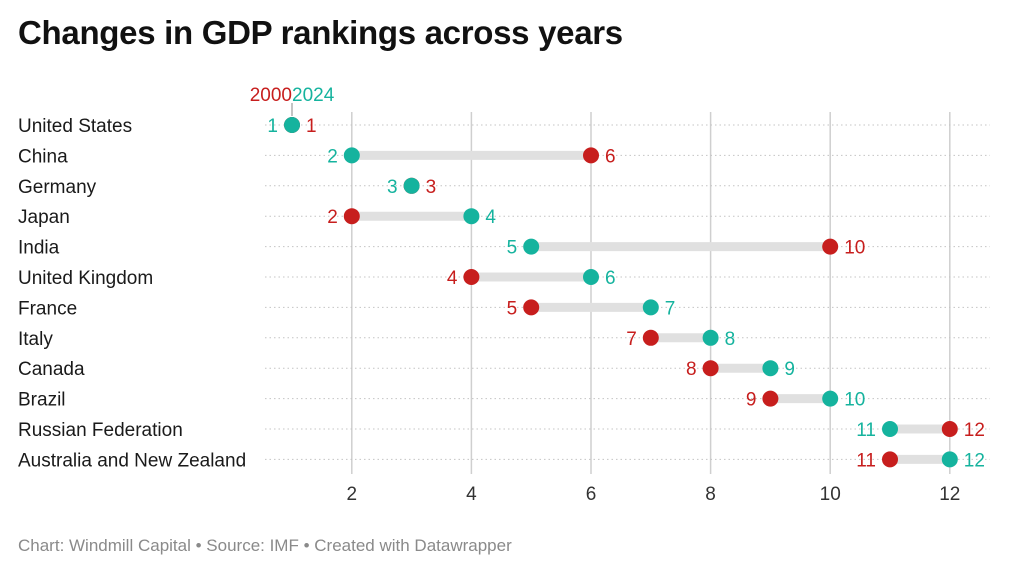  Describe the element at coordinates (710, 368) in the screenshot. I see `dot-2000-canada` at that location.